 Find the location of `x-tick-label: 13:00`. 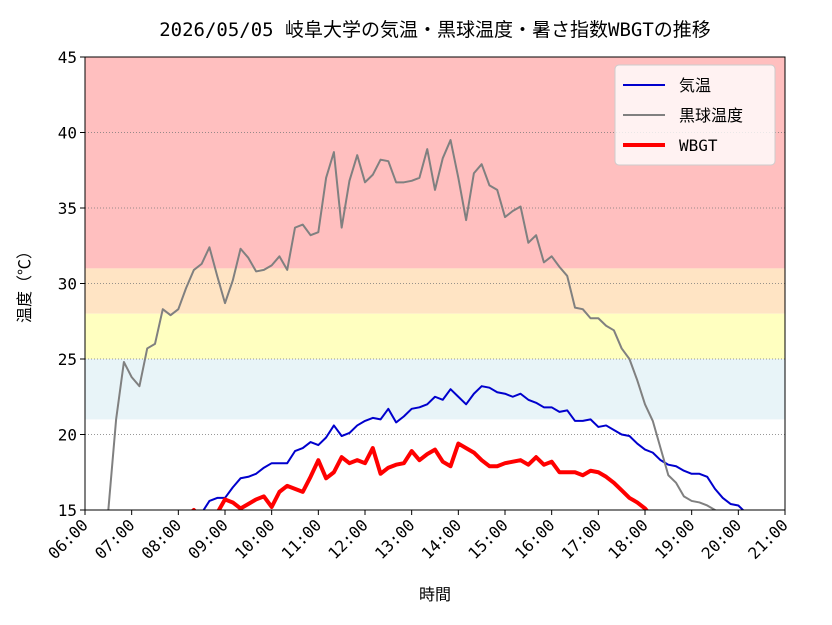

x-tick-label: 13:00 is located at coordinates (394, 538).